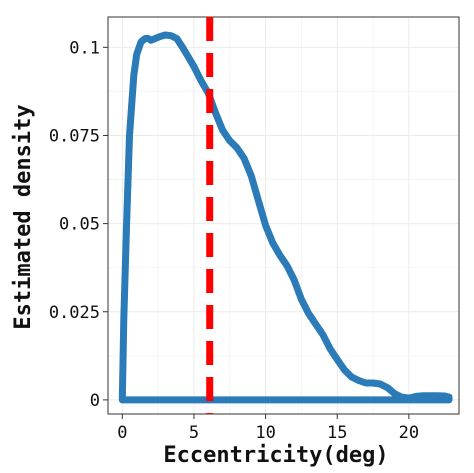 The height and width of the screenshot is (473, 474). What do you see at coordinates (337, 433) in the screenshot?
I see `x-tick-label: 15` at bounding box center [337, 433].